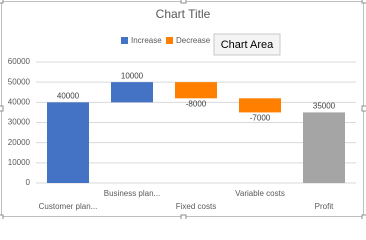  What do you see at coordinates (19, 61) in the screenshot?
I see `y-tick-label: 60000` at bounding box center [19, 61].